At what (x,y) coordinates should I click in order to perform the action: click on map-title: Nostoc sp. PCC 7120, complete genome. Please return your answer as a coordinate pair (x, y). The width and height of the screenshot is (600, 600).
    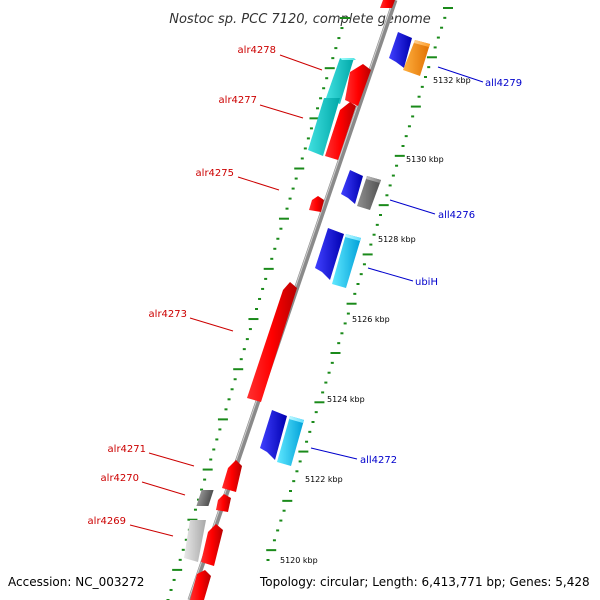
    Looking at the image, I should click on (300, 19).